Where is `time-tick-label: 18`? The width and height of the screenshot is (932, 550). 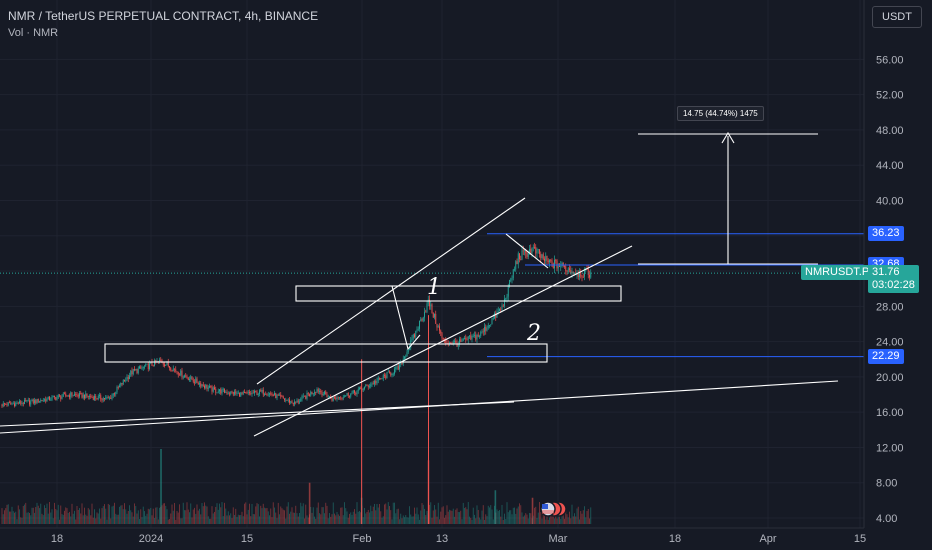 time-tick-label: 18 is located at coordinates (57, 539).